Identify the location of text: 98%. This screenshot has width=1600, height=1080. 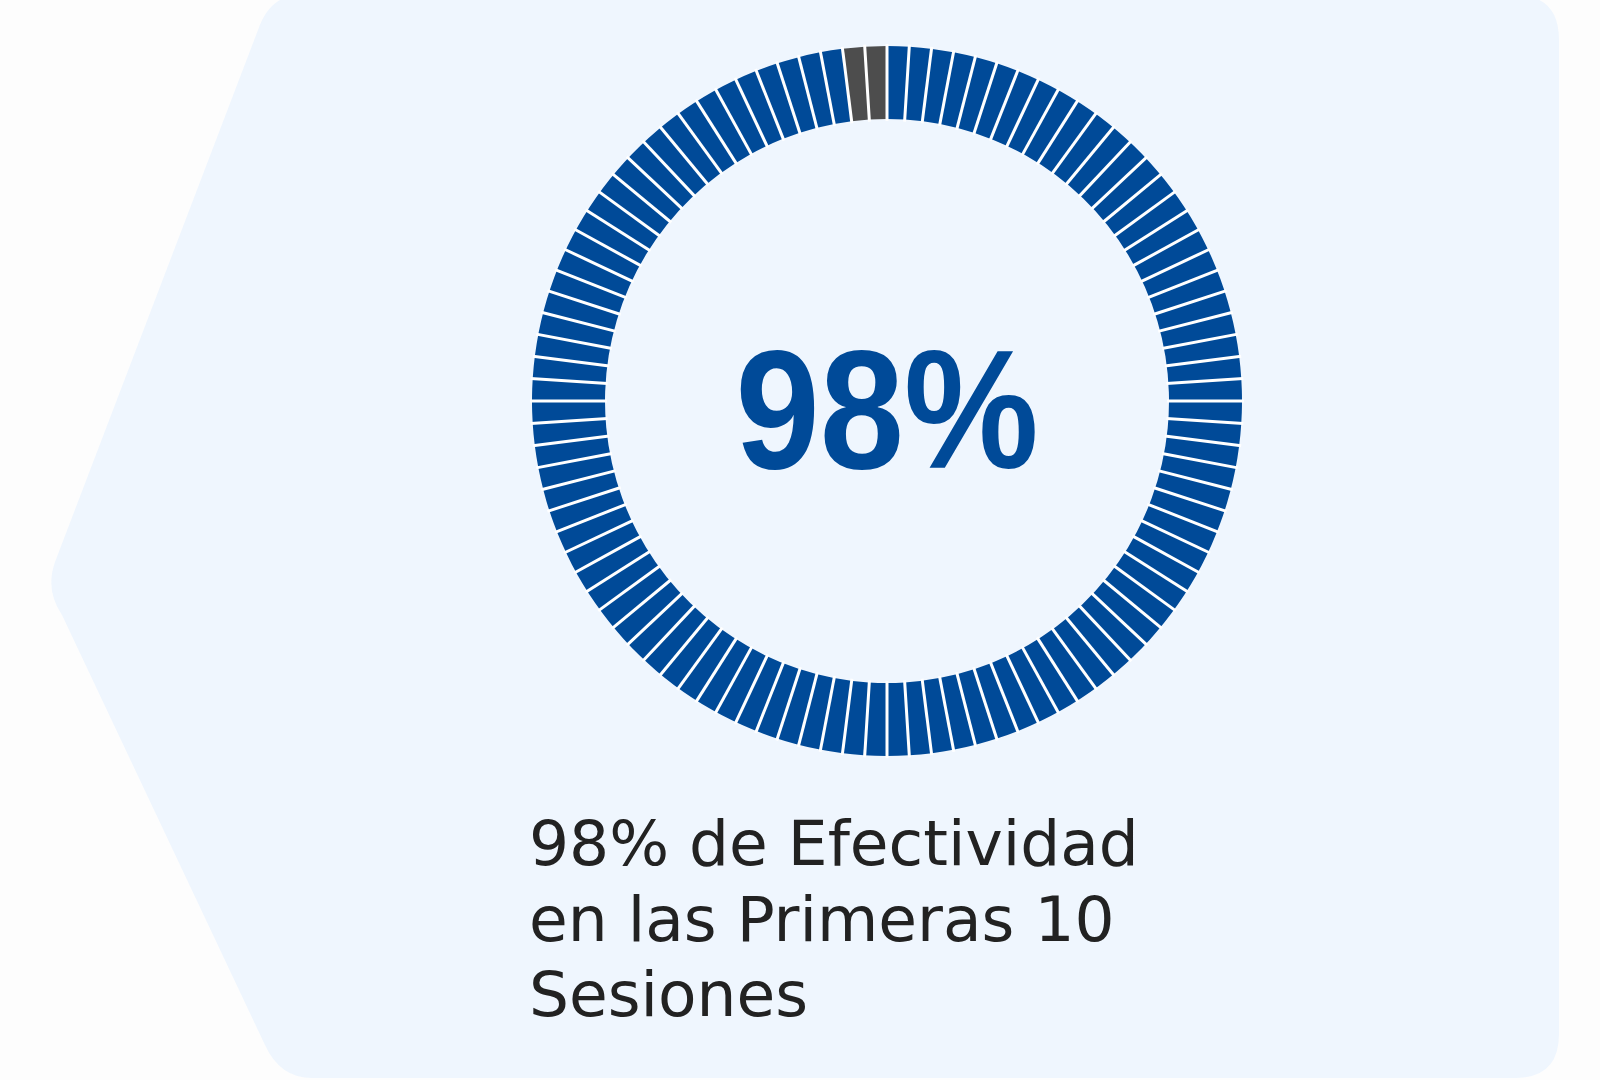
(903, 410).